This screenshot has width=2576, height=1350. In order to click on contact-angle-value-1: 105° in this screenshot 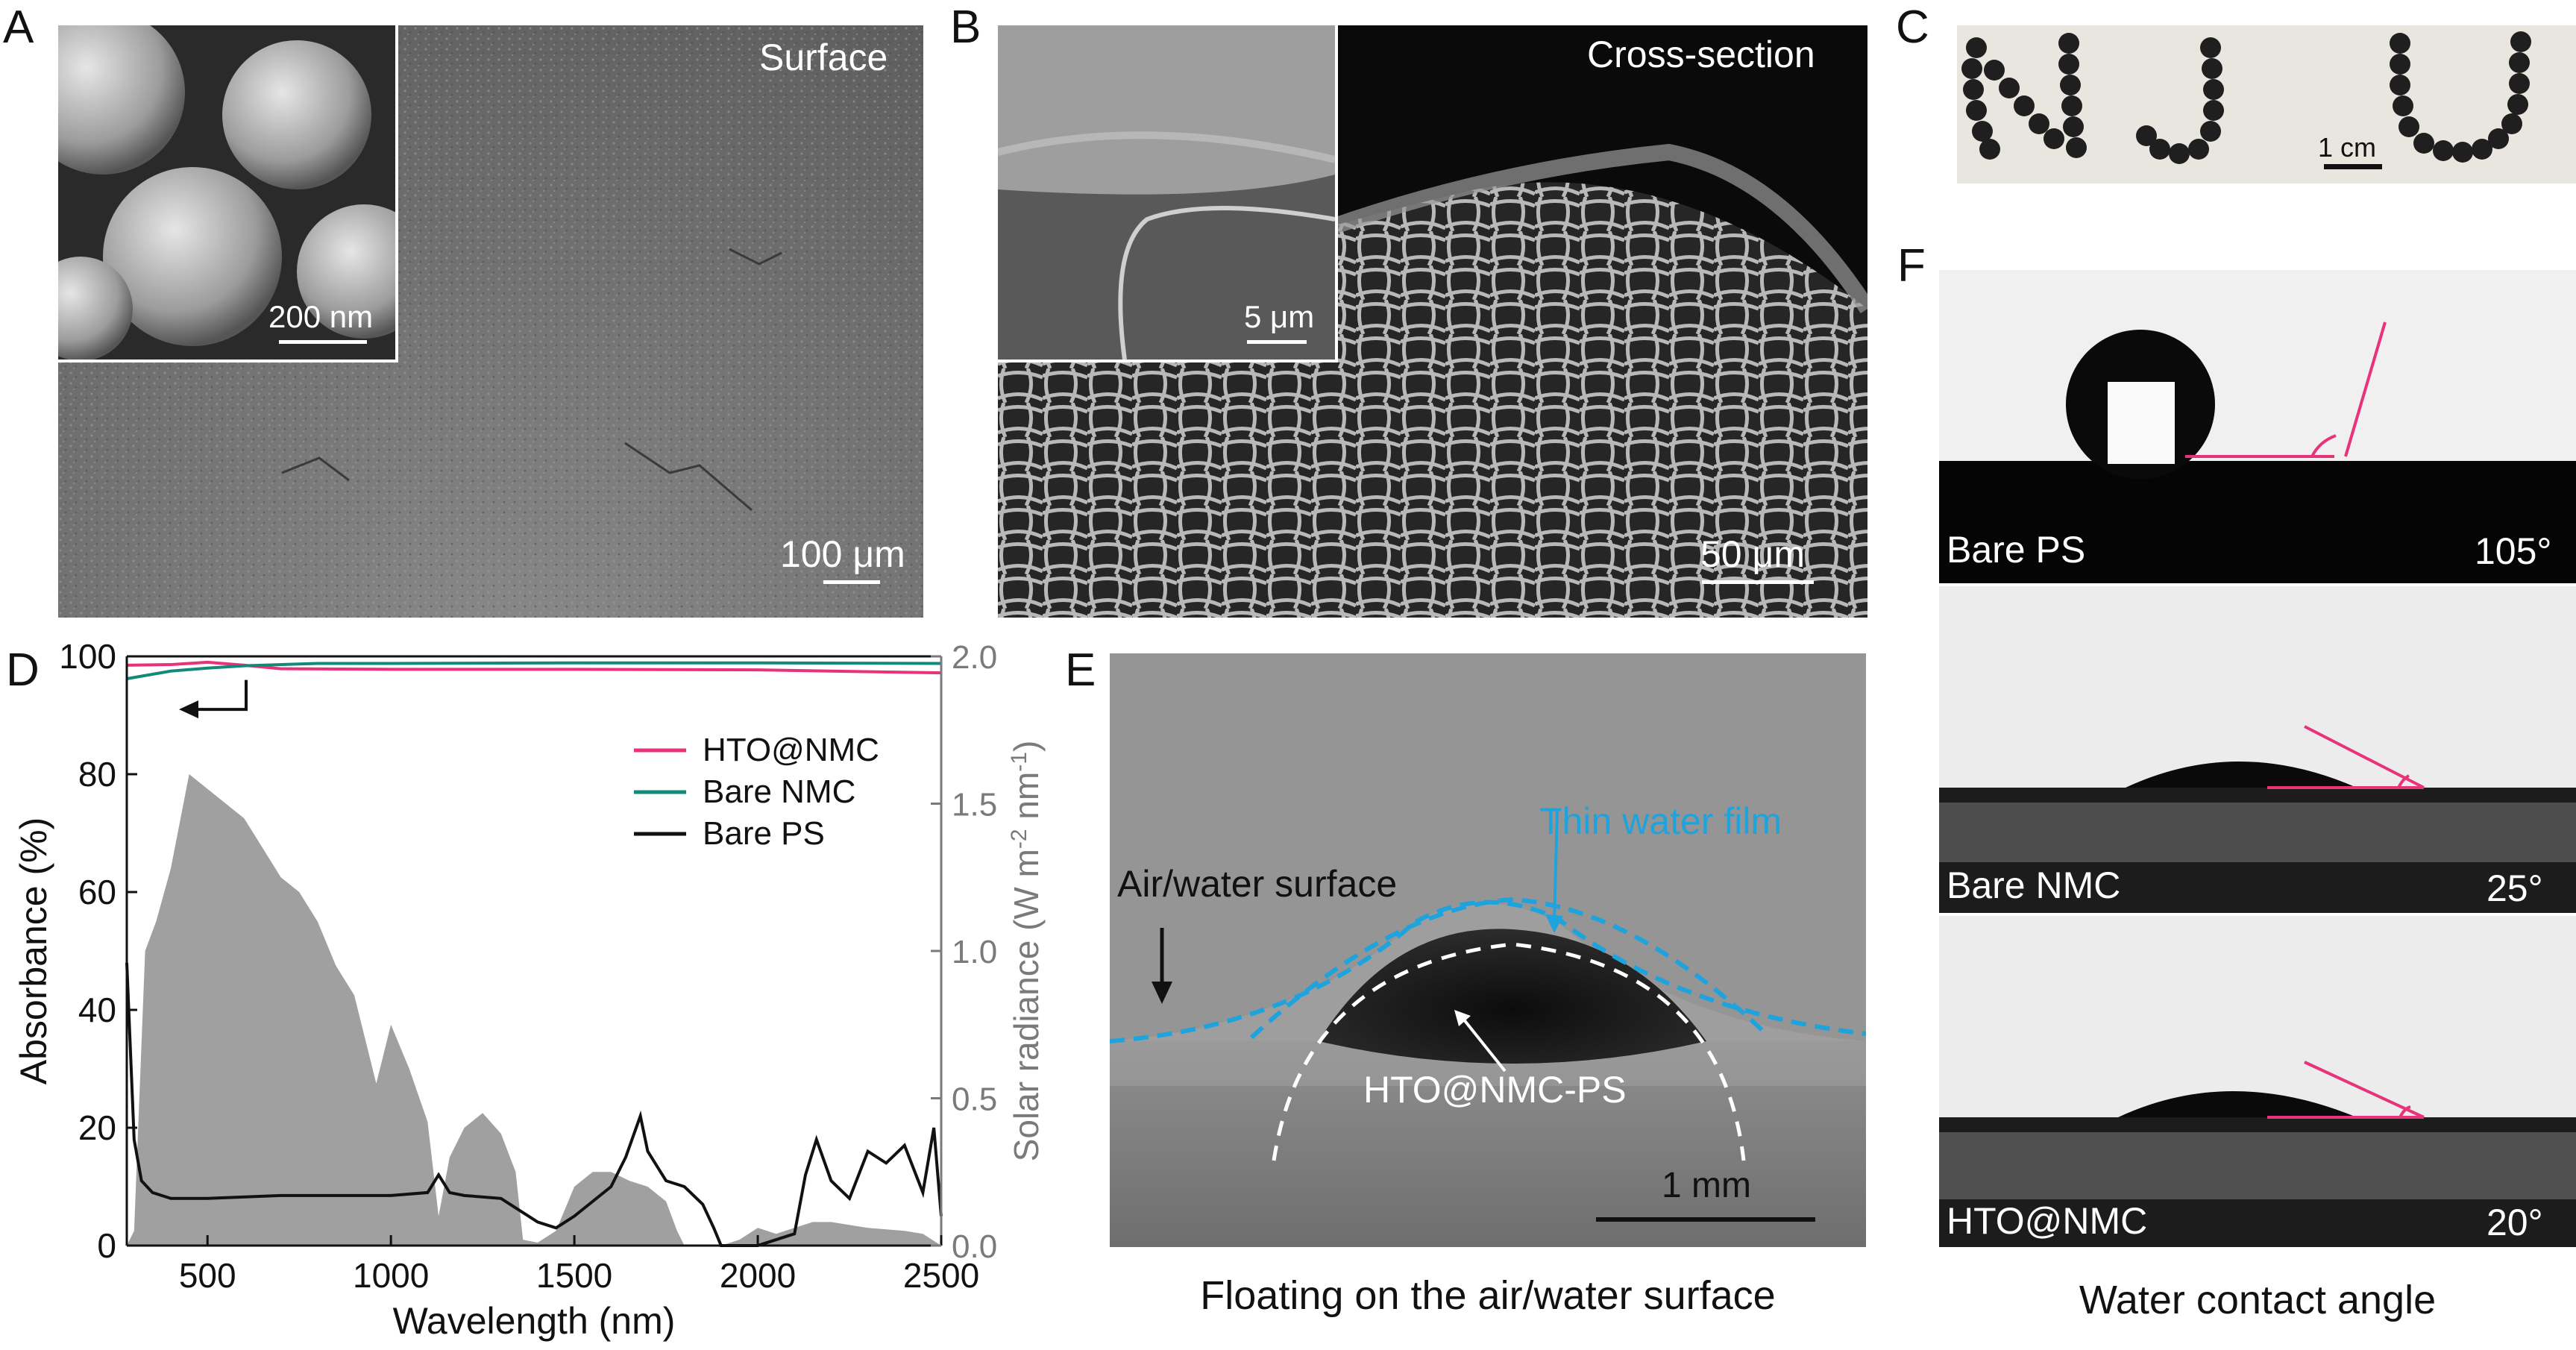, I will do `click(2513, 551)`.